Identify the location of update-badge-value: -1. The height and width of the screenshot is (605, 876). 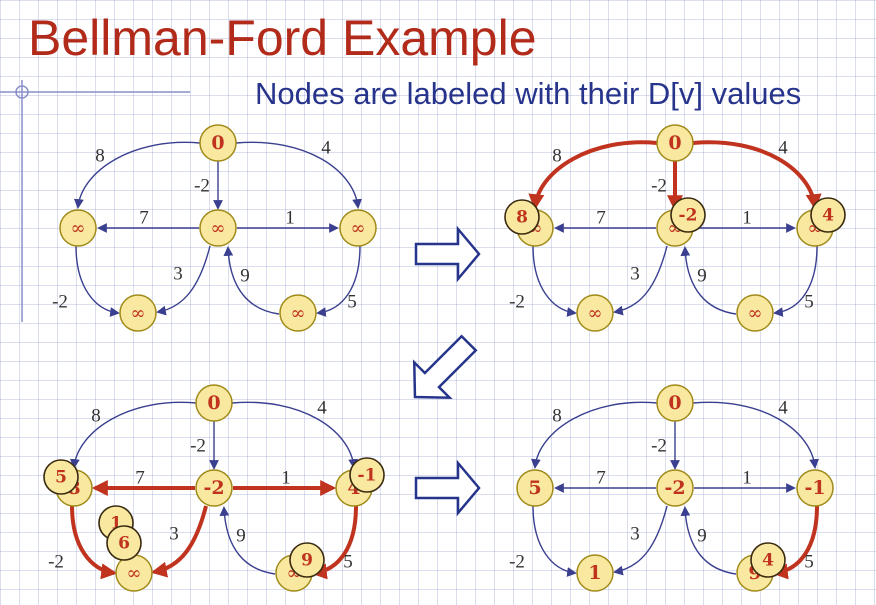
(367, 476).